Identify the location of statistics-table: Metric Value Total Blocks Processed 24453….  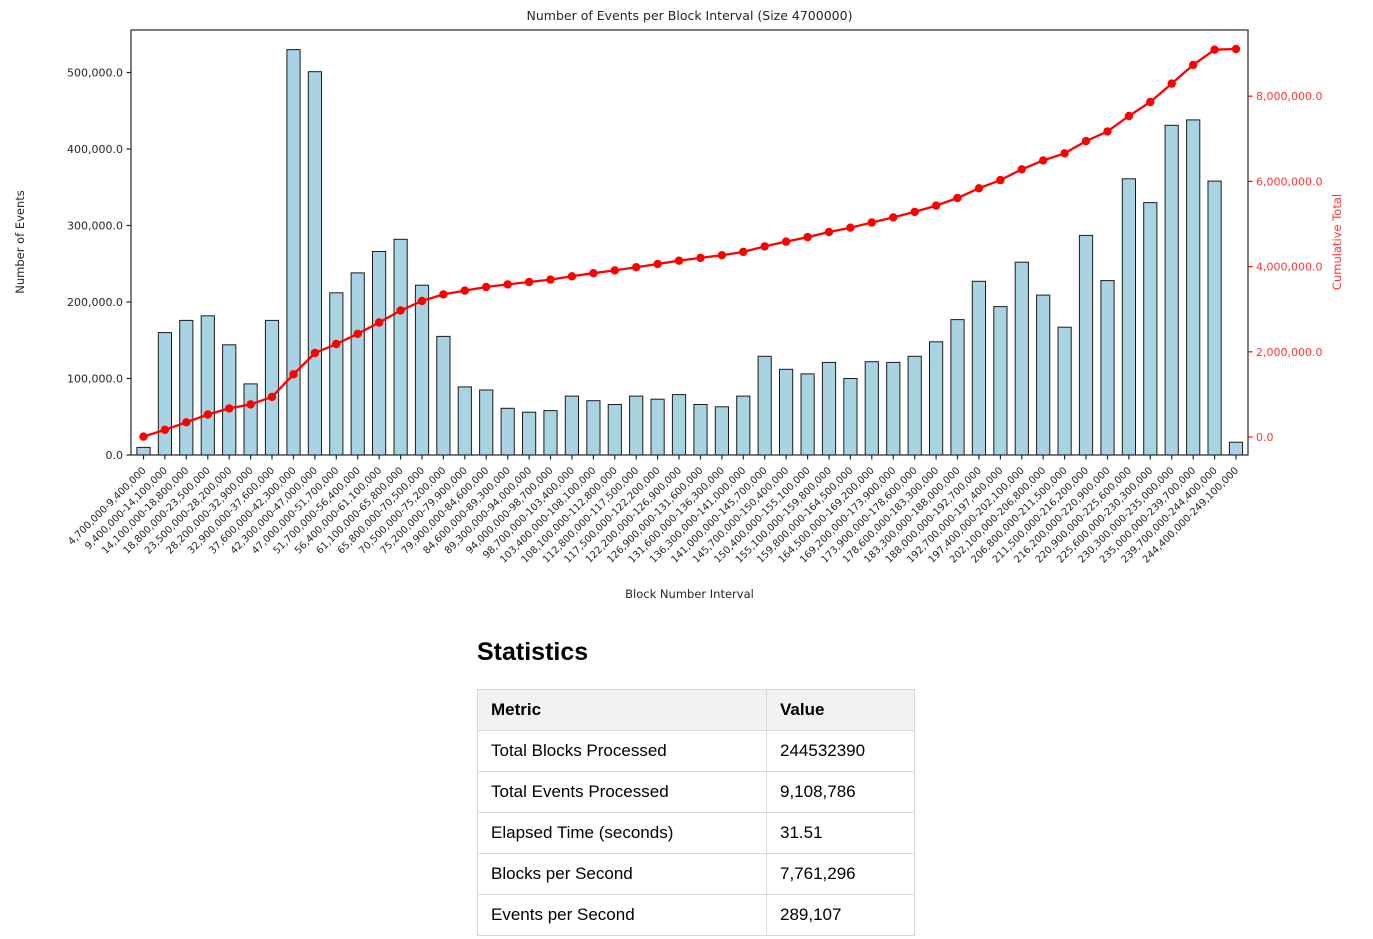
(696, 812).